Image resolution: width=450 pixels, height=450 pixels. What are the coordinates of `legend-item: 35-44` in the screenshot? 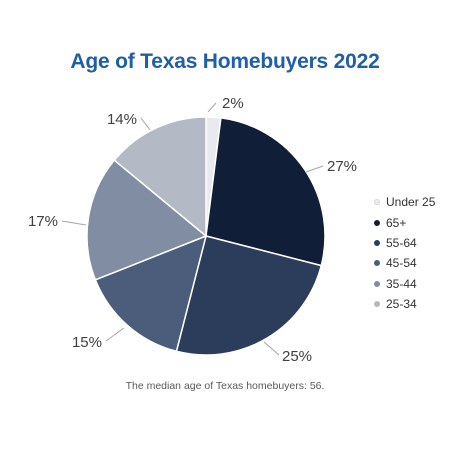 It's located at (404, 284).